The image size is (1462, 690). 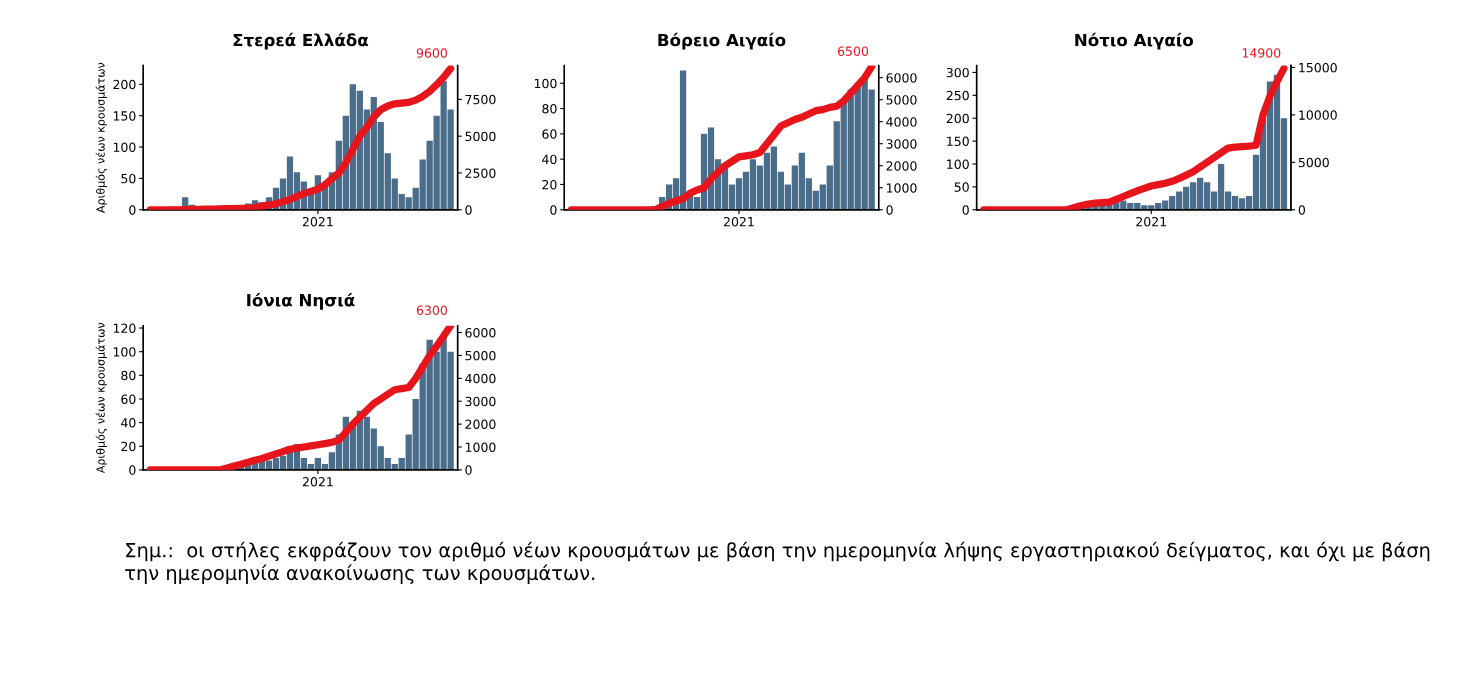 I want to click on chart-title: Νότιο Αιγαίο, so click(x=1134, y=41).